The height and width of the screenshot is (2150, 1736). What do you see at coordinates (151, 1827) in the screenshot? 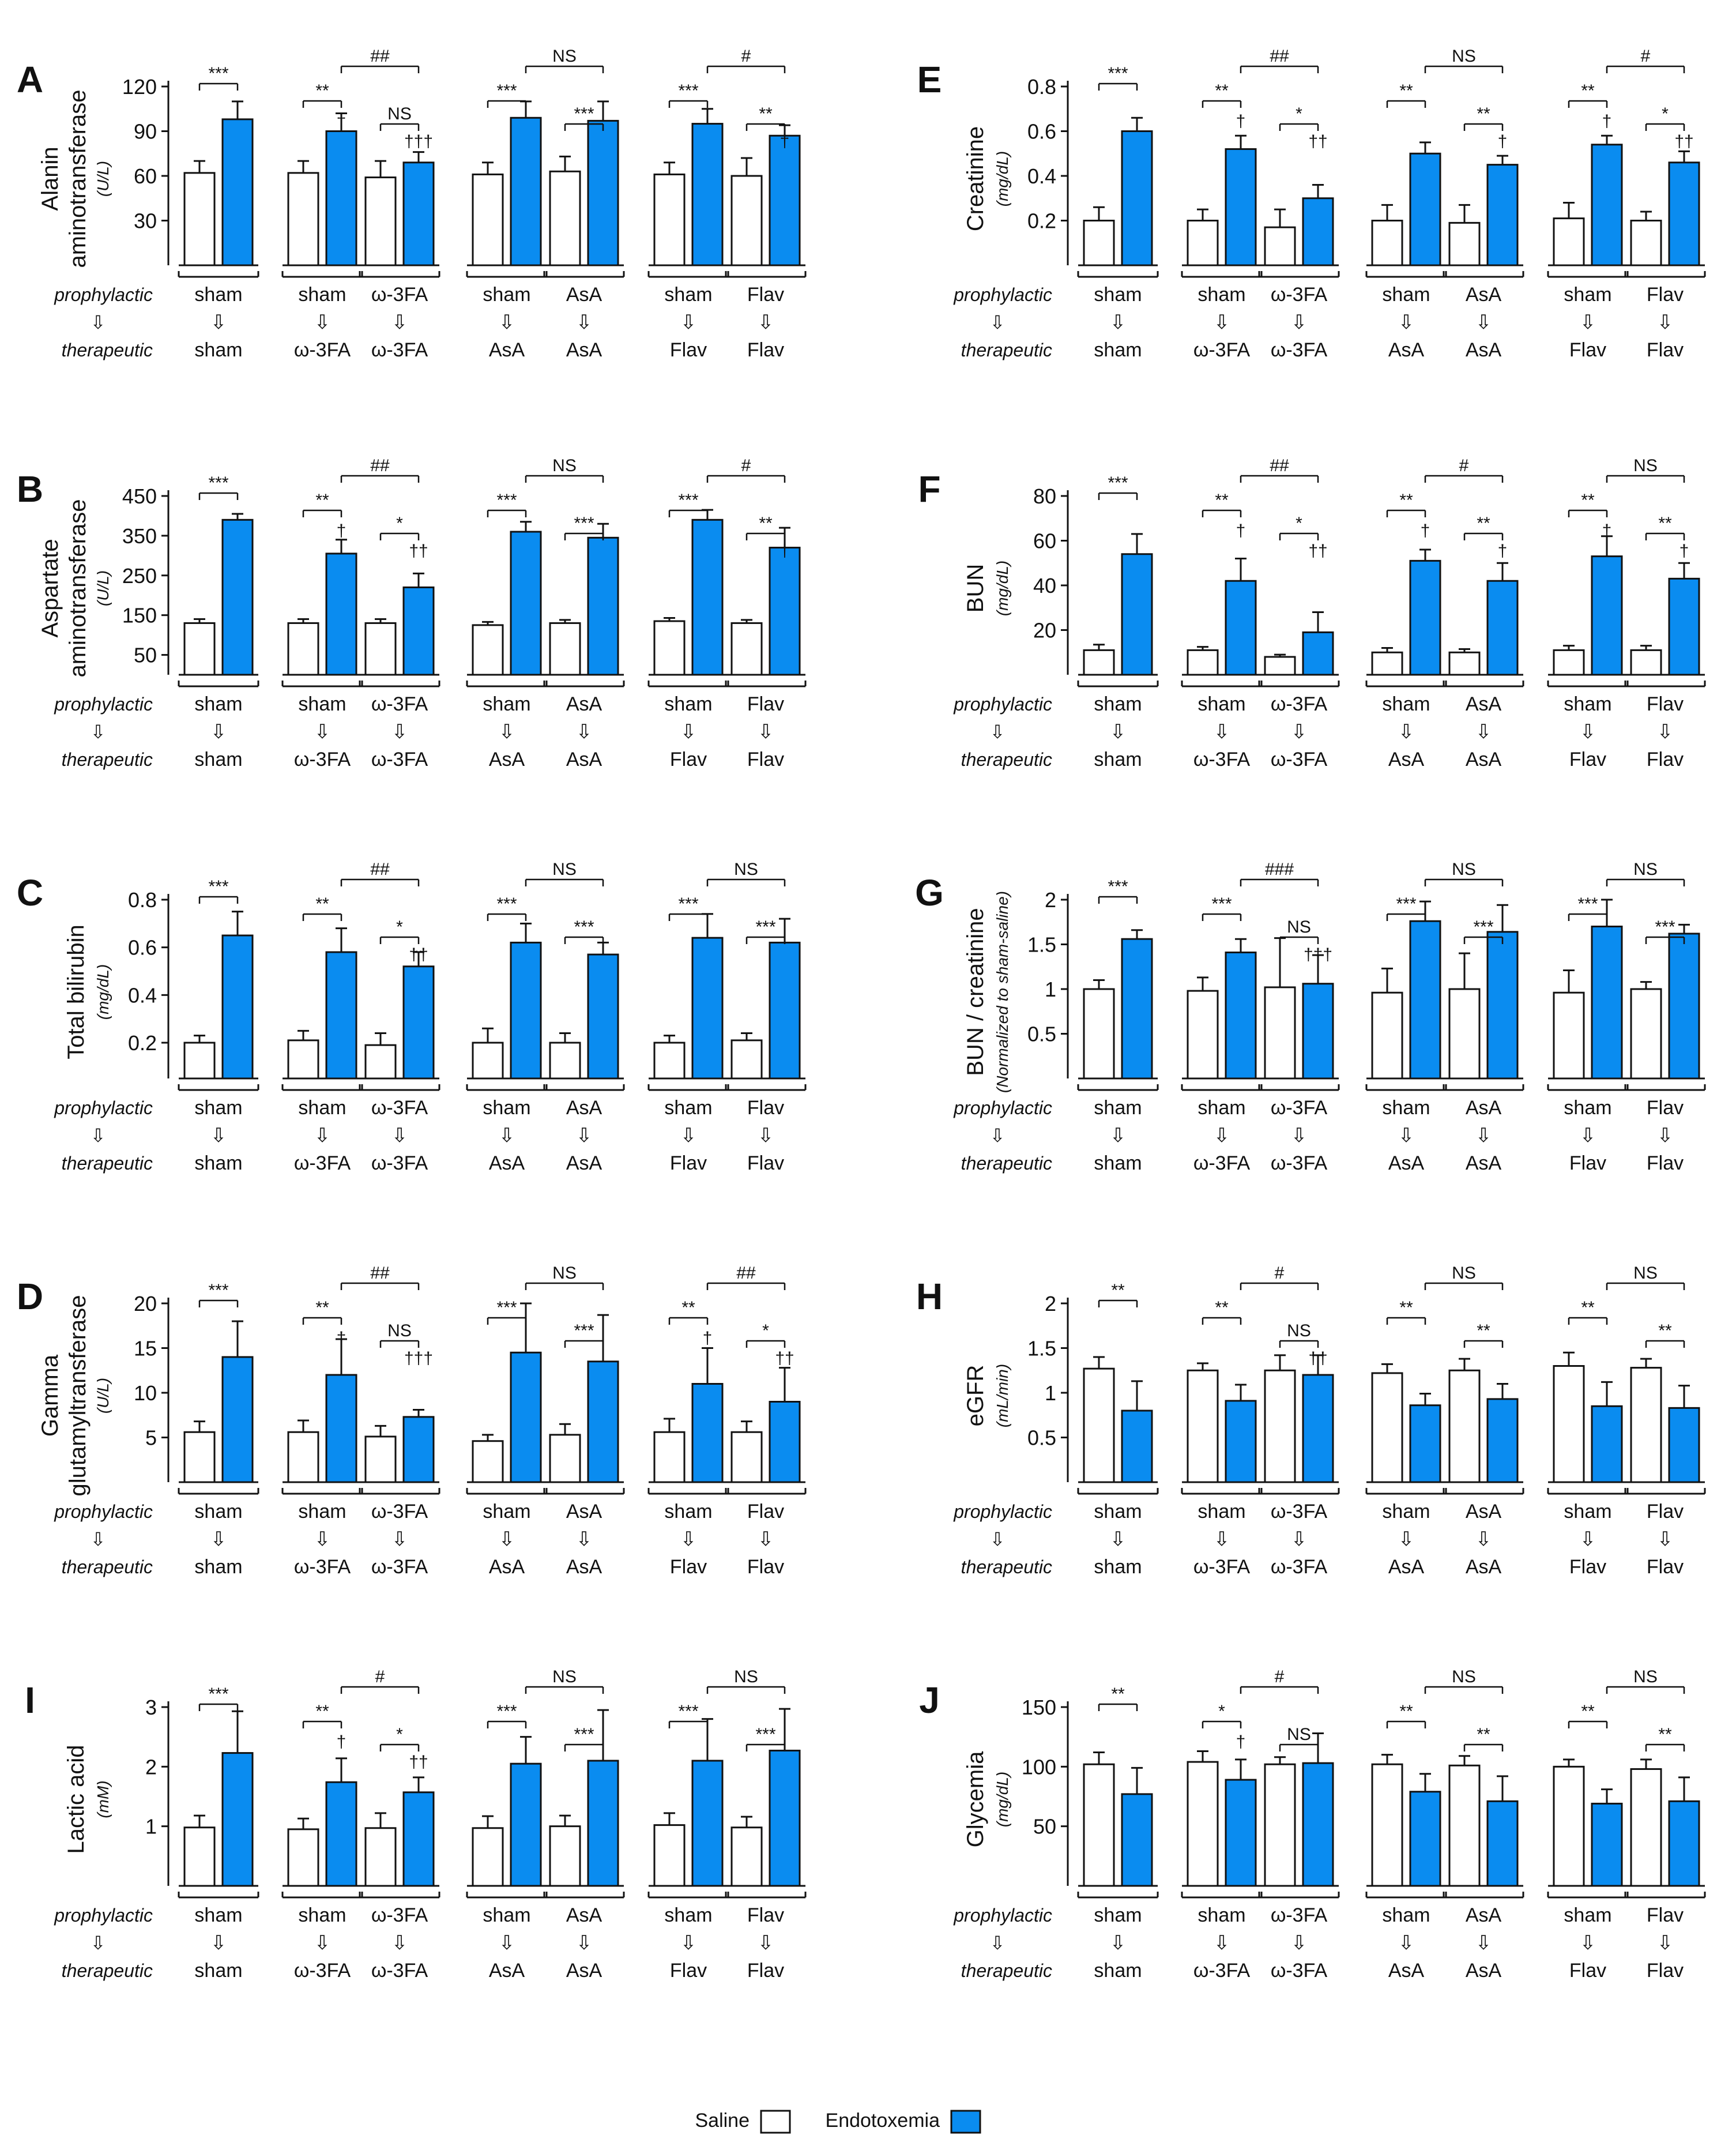
I see `y-tick-label: 1` at bounding box center [151, 1827].